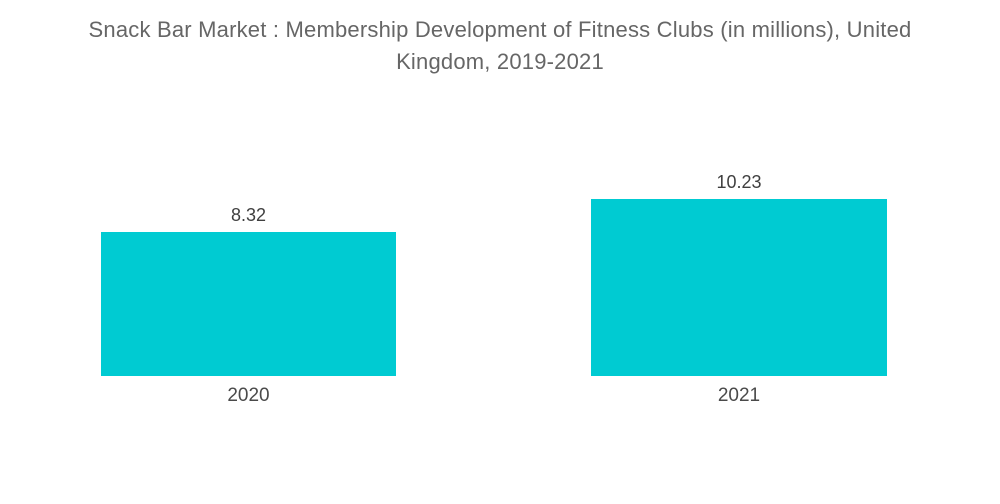  Describe the element at coordinates (739, 287) in the screenshot. I see `bar-2021` at that location.